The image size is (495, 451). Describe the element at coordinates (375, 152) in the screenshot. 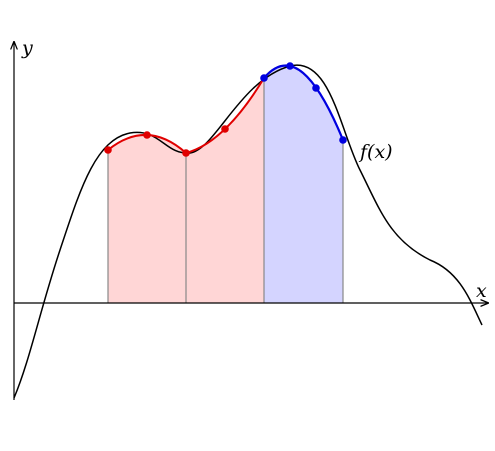

I see `curve-label: f(x)` at that location.